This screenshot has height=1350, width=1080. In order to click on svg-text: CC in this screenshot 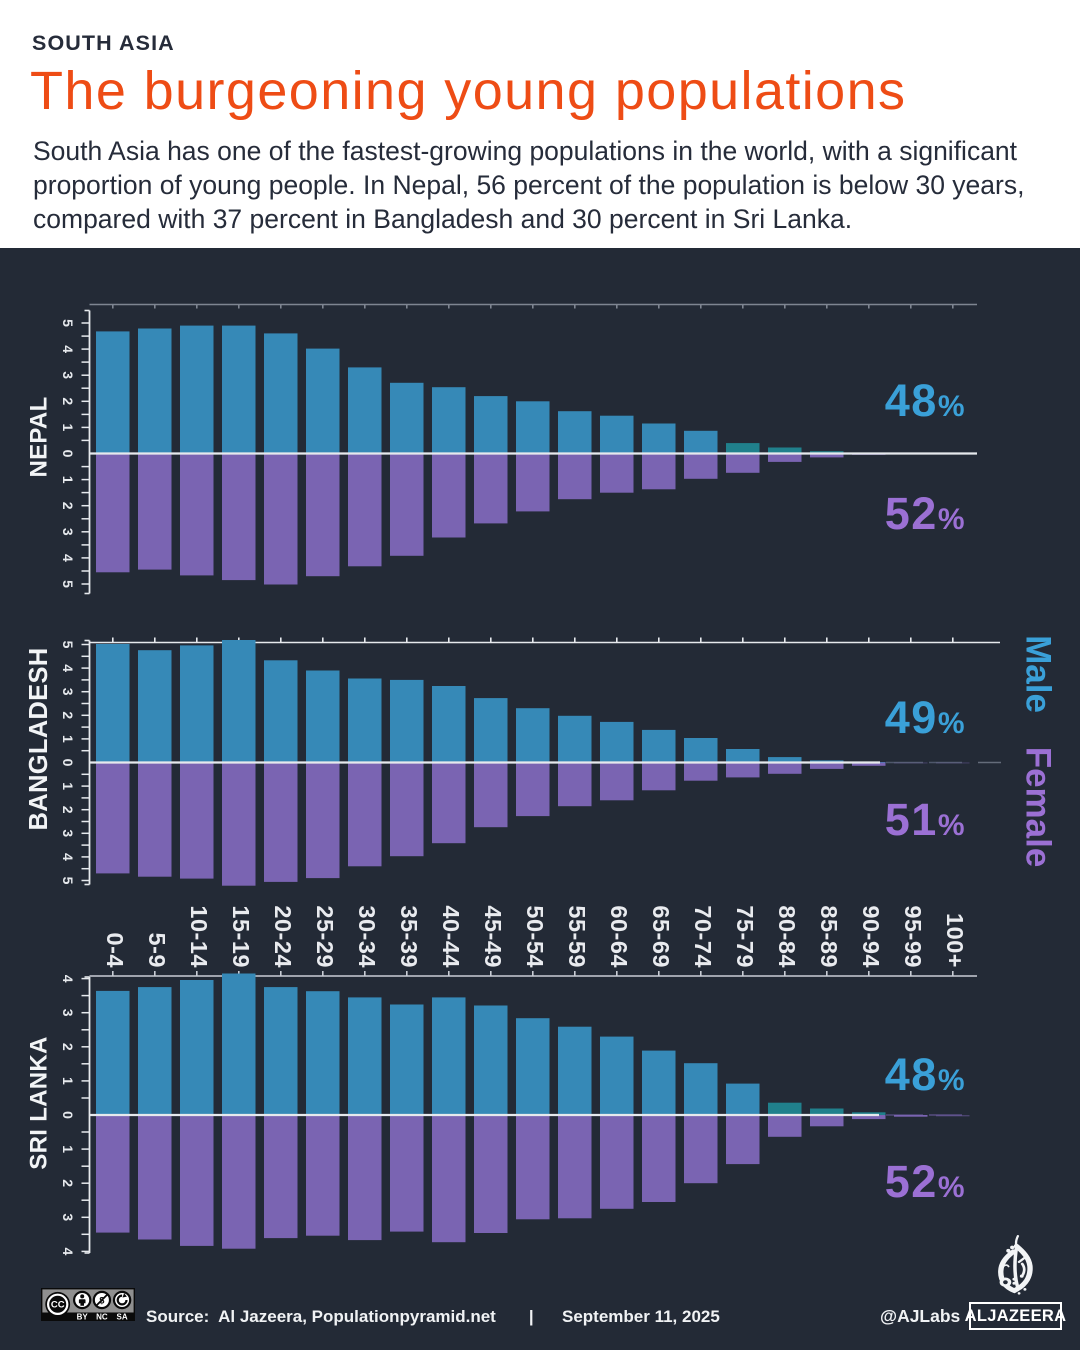, I will do `click(58, 1305)`.